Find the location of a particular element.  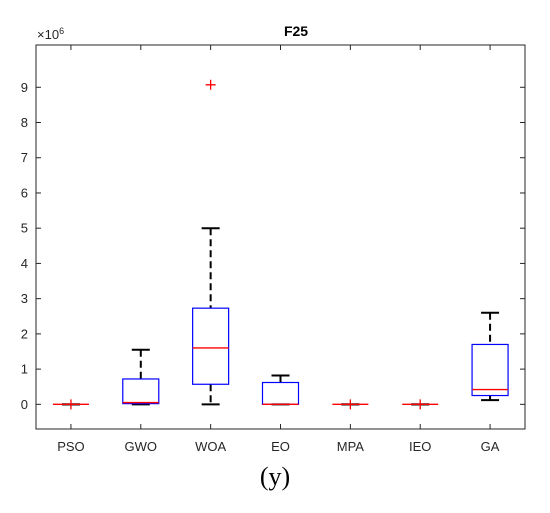

box-ga is located at coordinates (490, 356).